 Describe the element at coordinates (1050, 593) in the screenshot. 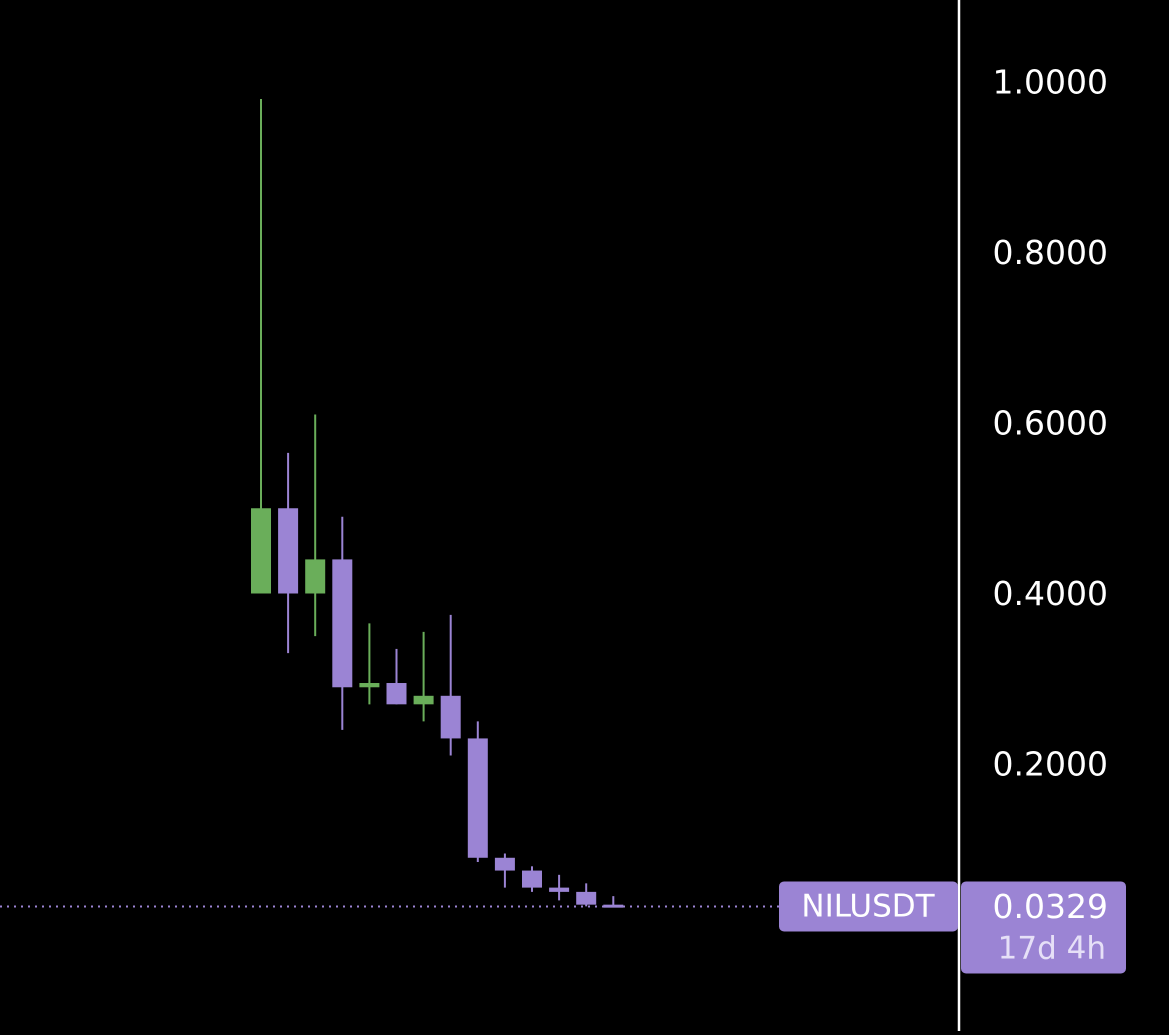

I see `price-tick-label: 0.4000` at that location.